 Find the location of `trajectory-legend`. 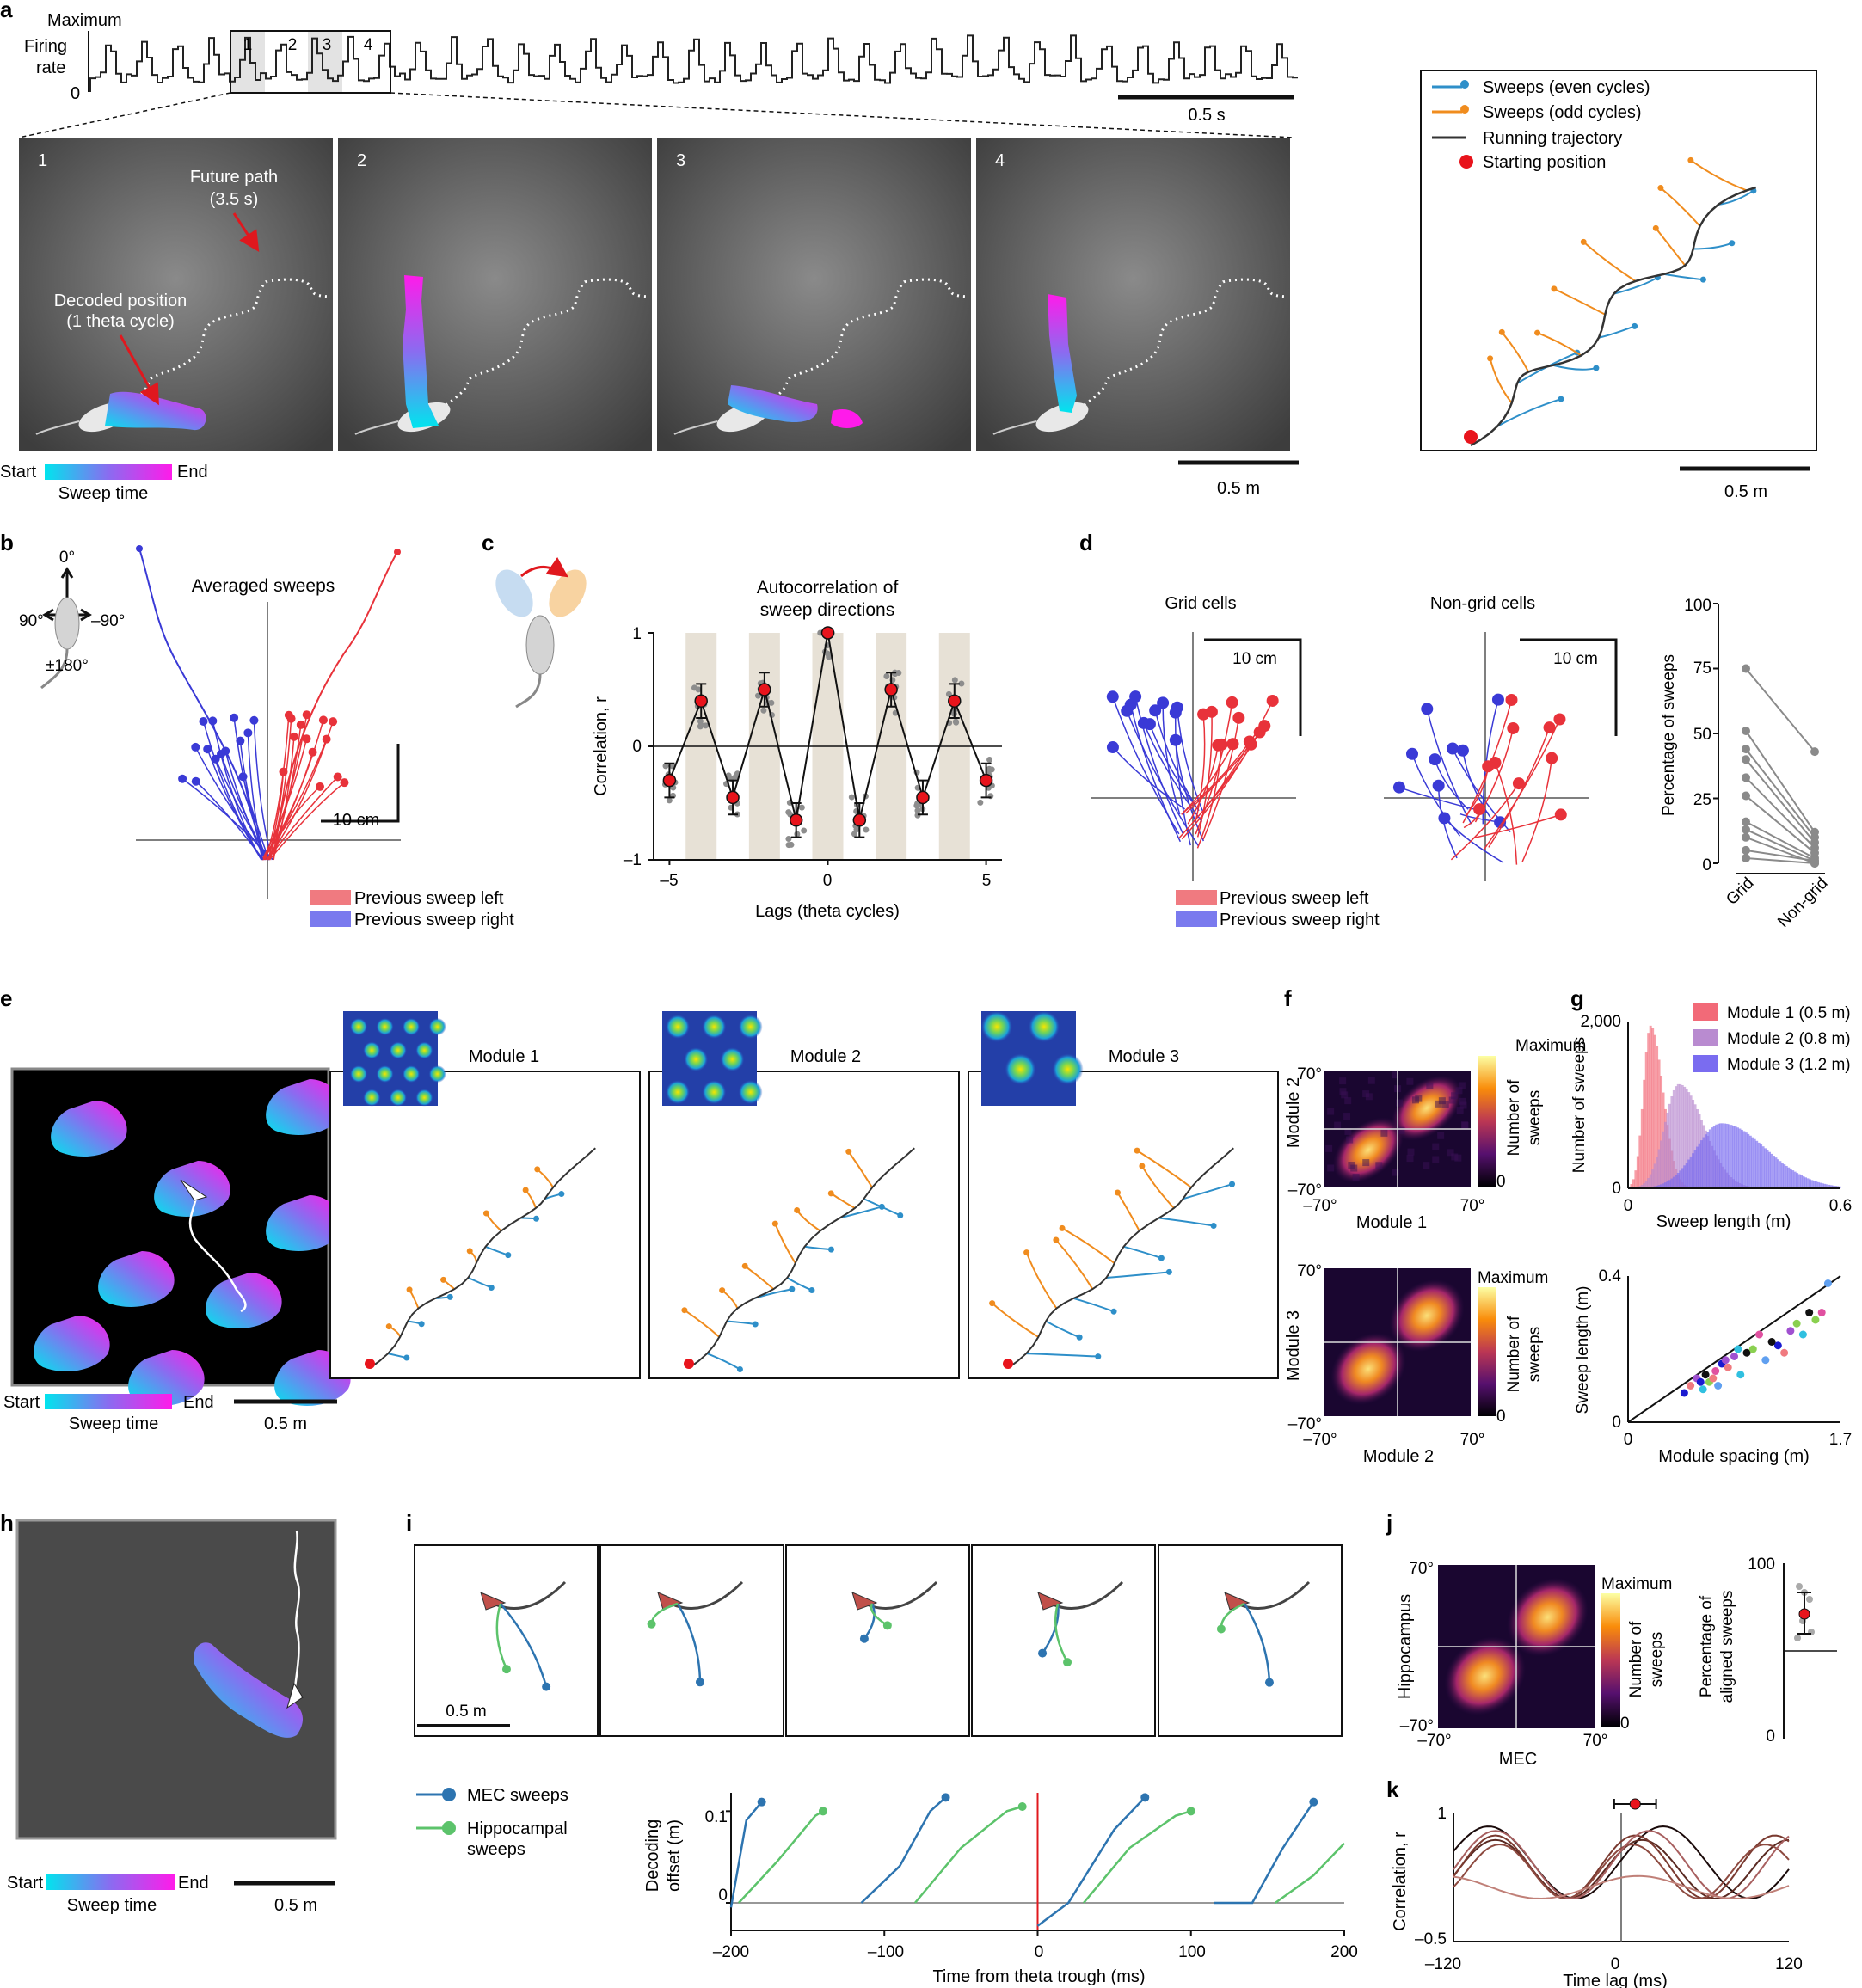

trajectory-legend is located at coordinates (1452, 124).